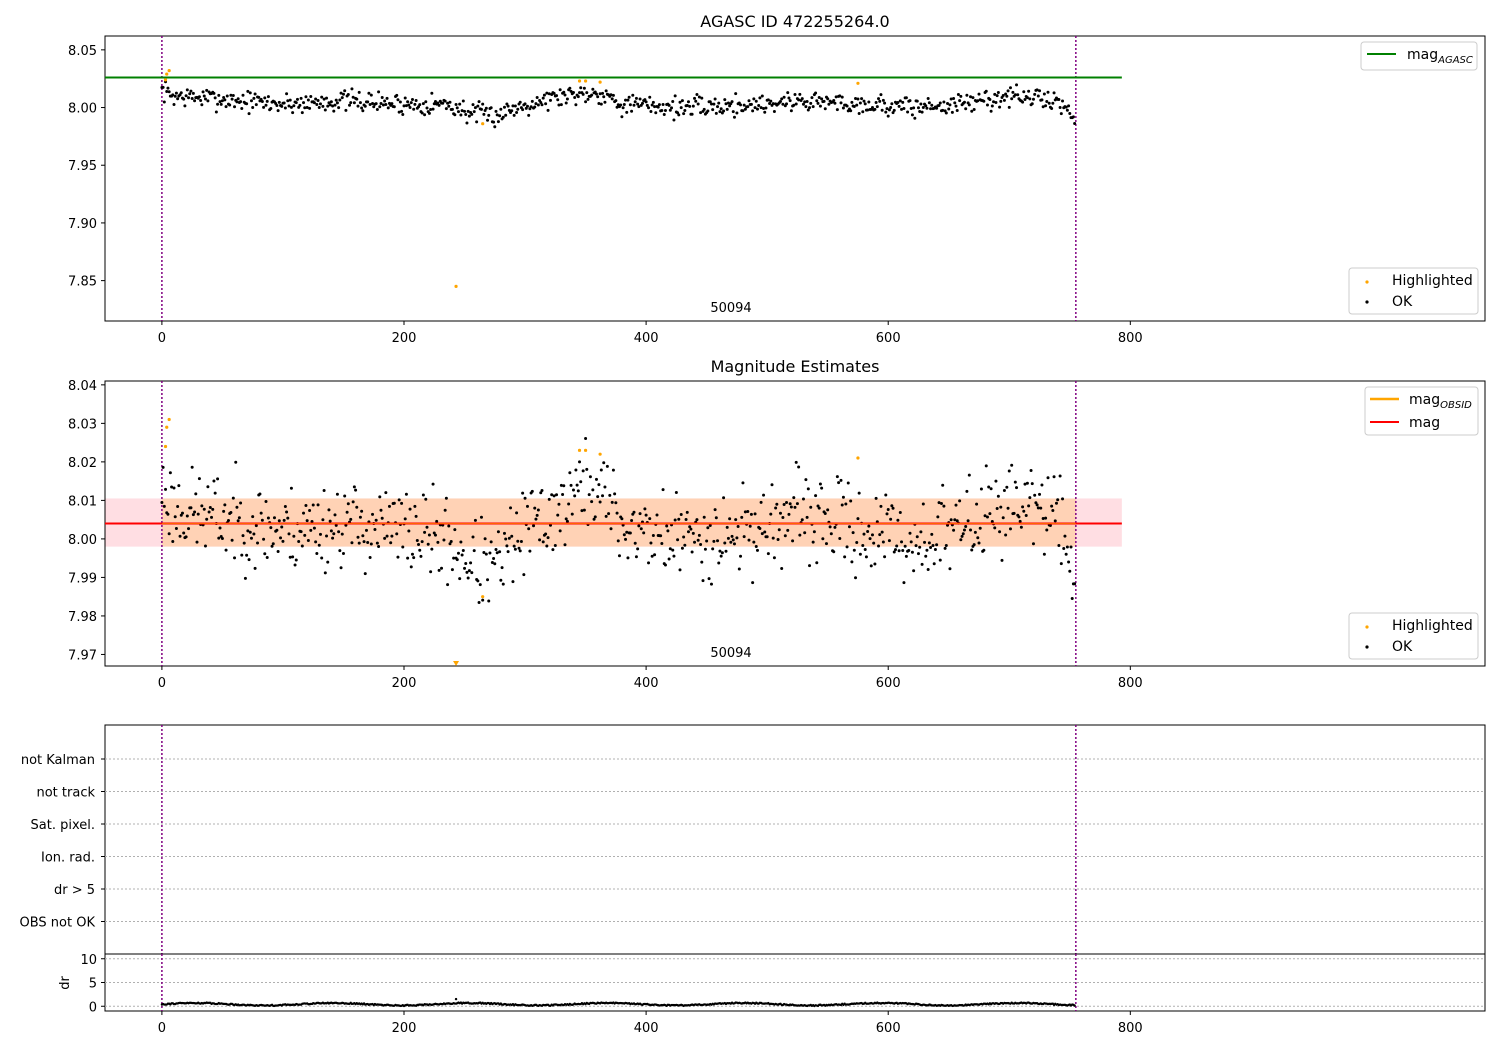  Describe the element at coordinates (58, 760) in the screenshot. I see `flag-label: not Kalman` at that location.